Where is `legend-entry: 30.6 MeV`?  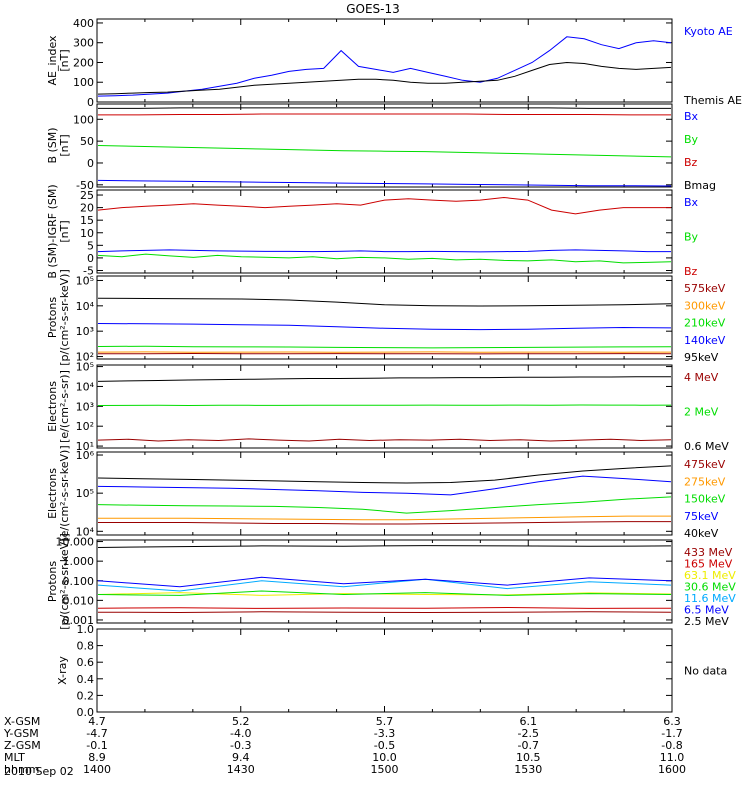 legend-entry: 30.6 MeV is located at coordinates (710, 587).